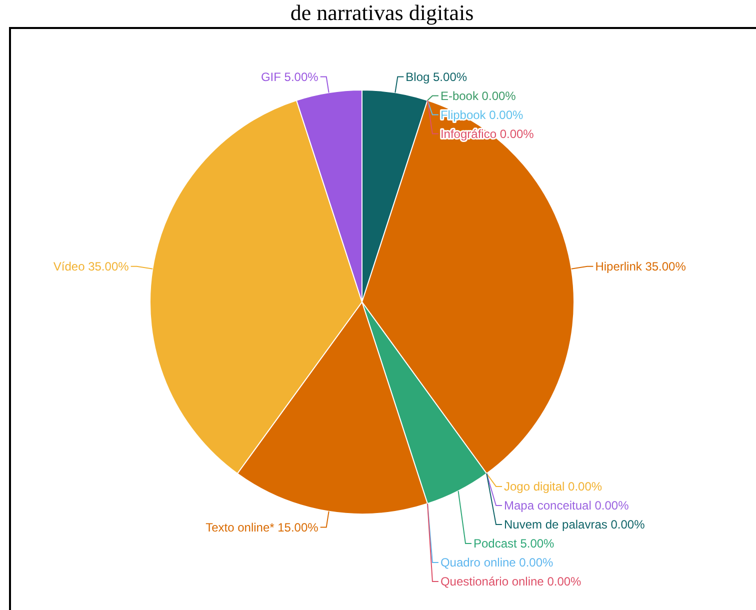 The image size is (756, 610). I want to click on slice-label: GIF 5.00%, so click(289, 77).